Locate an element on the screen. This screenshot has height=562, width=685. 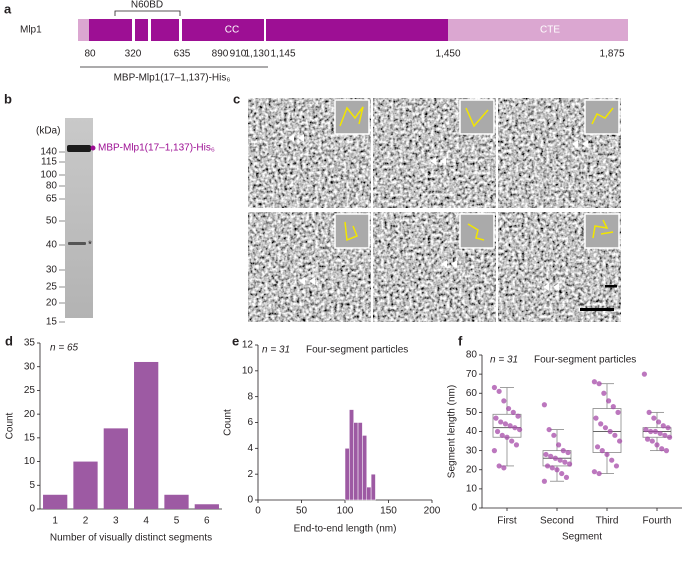
marker-label: 50 is located at coordinates (52, 221).